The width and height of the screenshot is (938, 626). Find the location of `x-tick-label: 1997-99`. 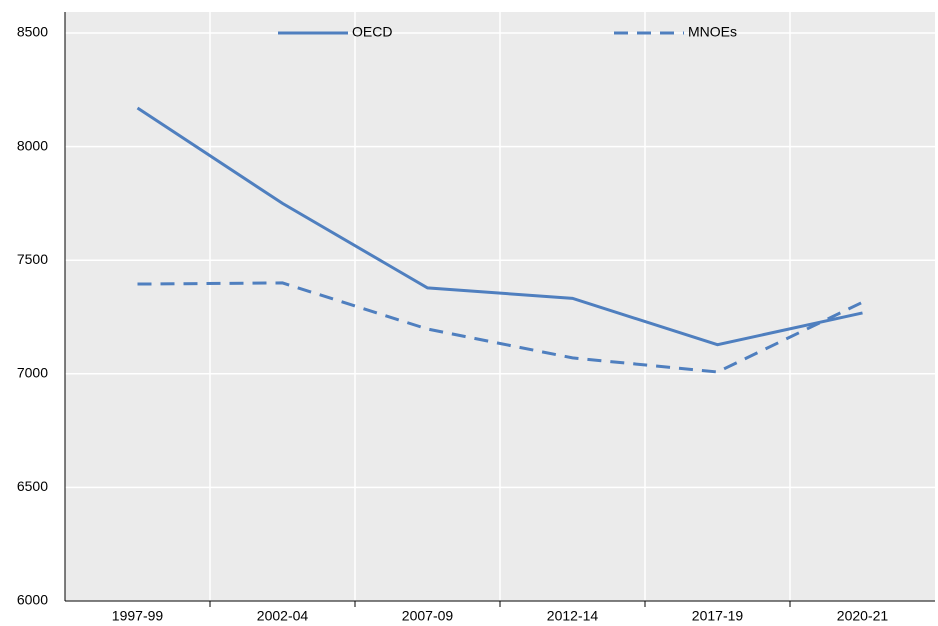

x-tick-label: 1997-99 is located at coordinates (138, 616).